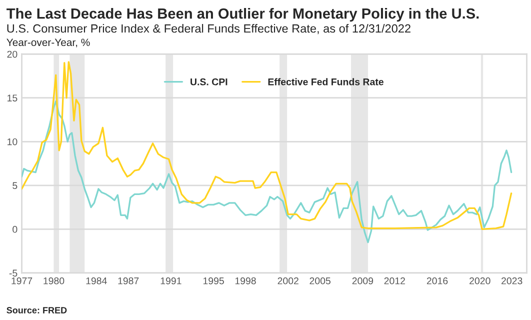 The height and width of the screenshot is (320, 531). I want to click on chart-subtitle: U.S. Consumer Price Index & Federal Funds Effective Rate, as of 12/31/2022, so click(208, 29).